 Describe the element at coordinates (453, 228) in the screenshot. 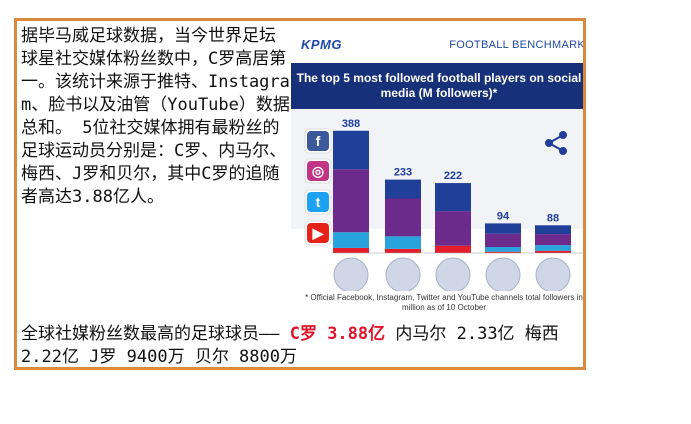

I see `bar-segment-messi-instagram` at that location.